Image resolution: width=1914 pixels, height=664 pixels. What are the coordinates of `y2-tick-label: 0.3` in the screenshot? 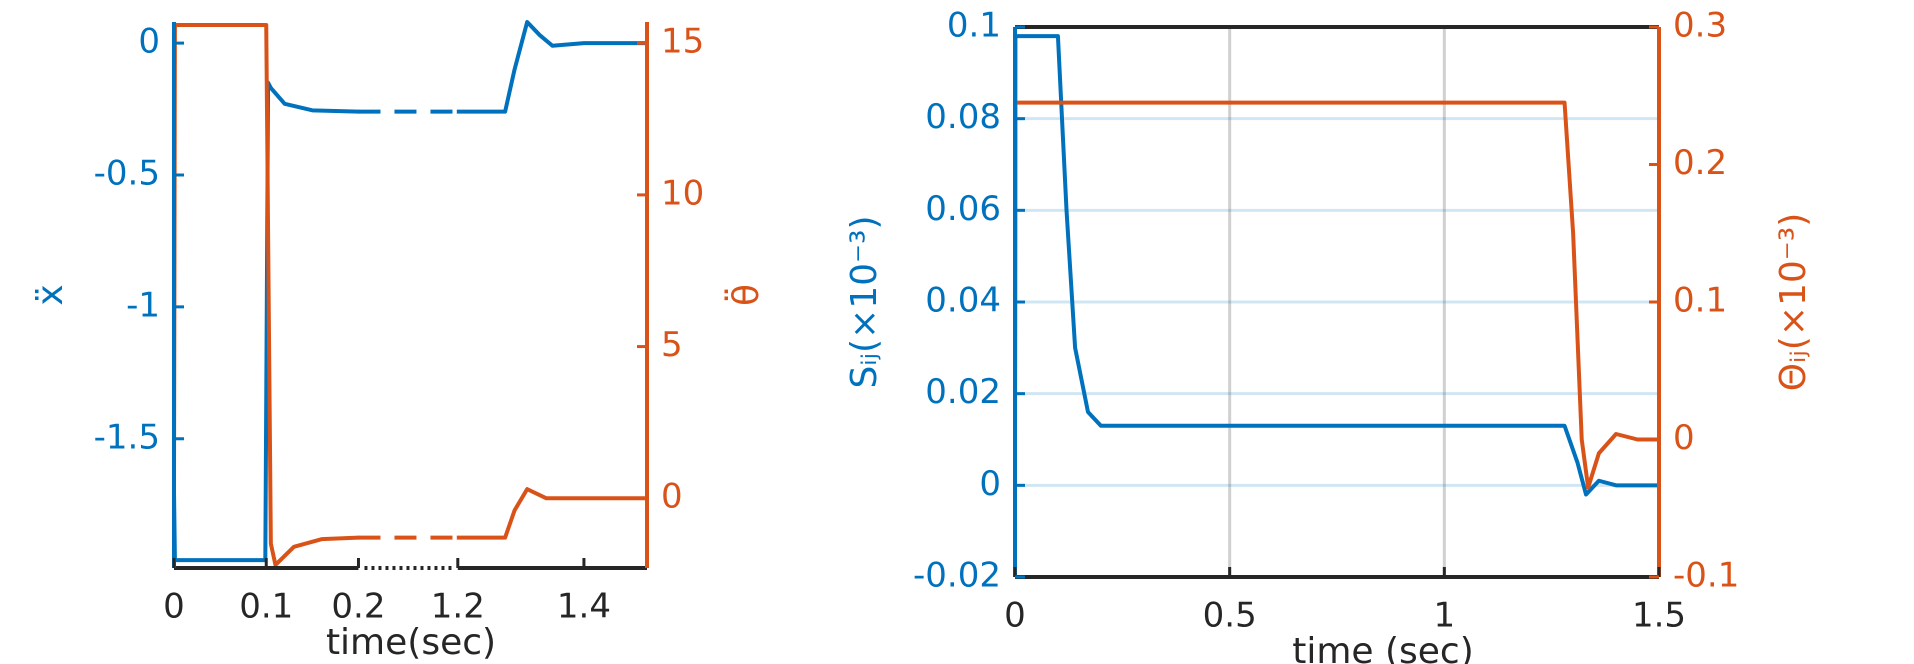 It's located at (1700, 26).